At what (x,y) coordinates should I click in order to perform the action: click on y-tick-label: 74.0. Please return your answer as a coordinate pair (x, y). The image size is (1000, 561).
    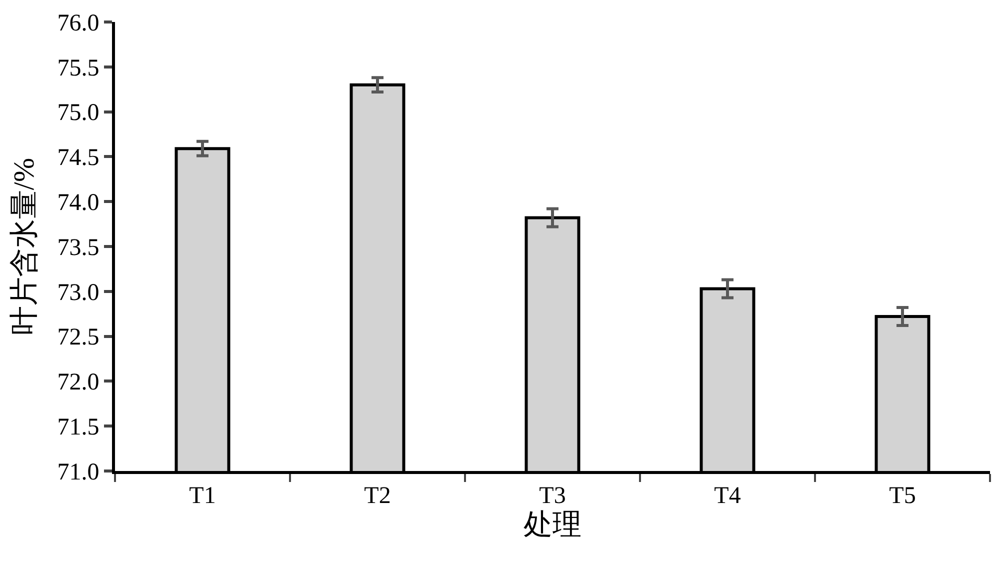
    Looking at the image, I should click on (78, 203).